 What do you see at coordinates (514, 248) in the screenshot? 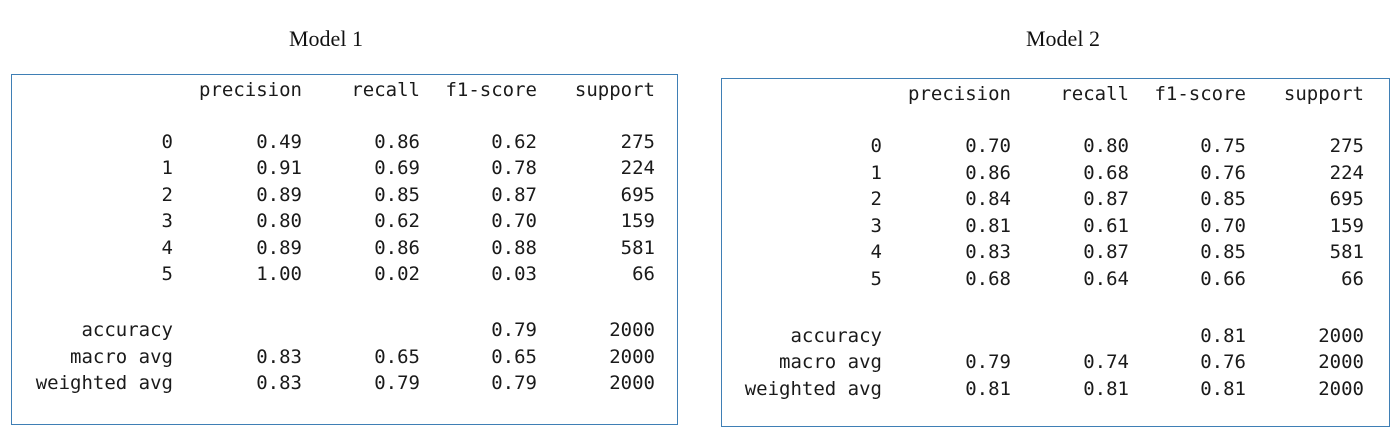
I see `metric-value-f1: 0.88` at bounding box center [514, 248].